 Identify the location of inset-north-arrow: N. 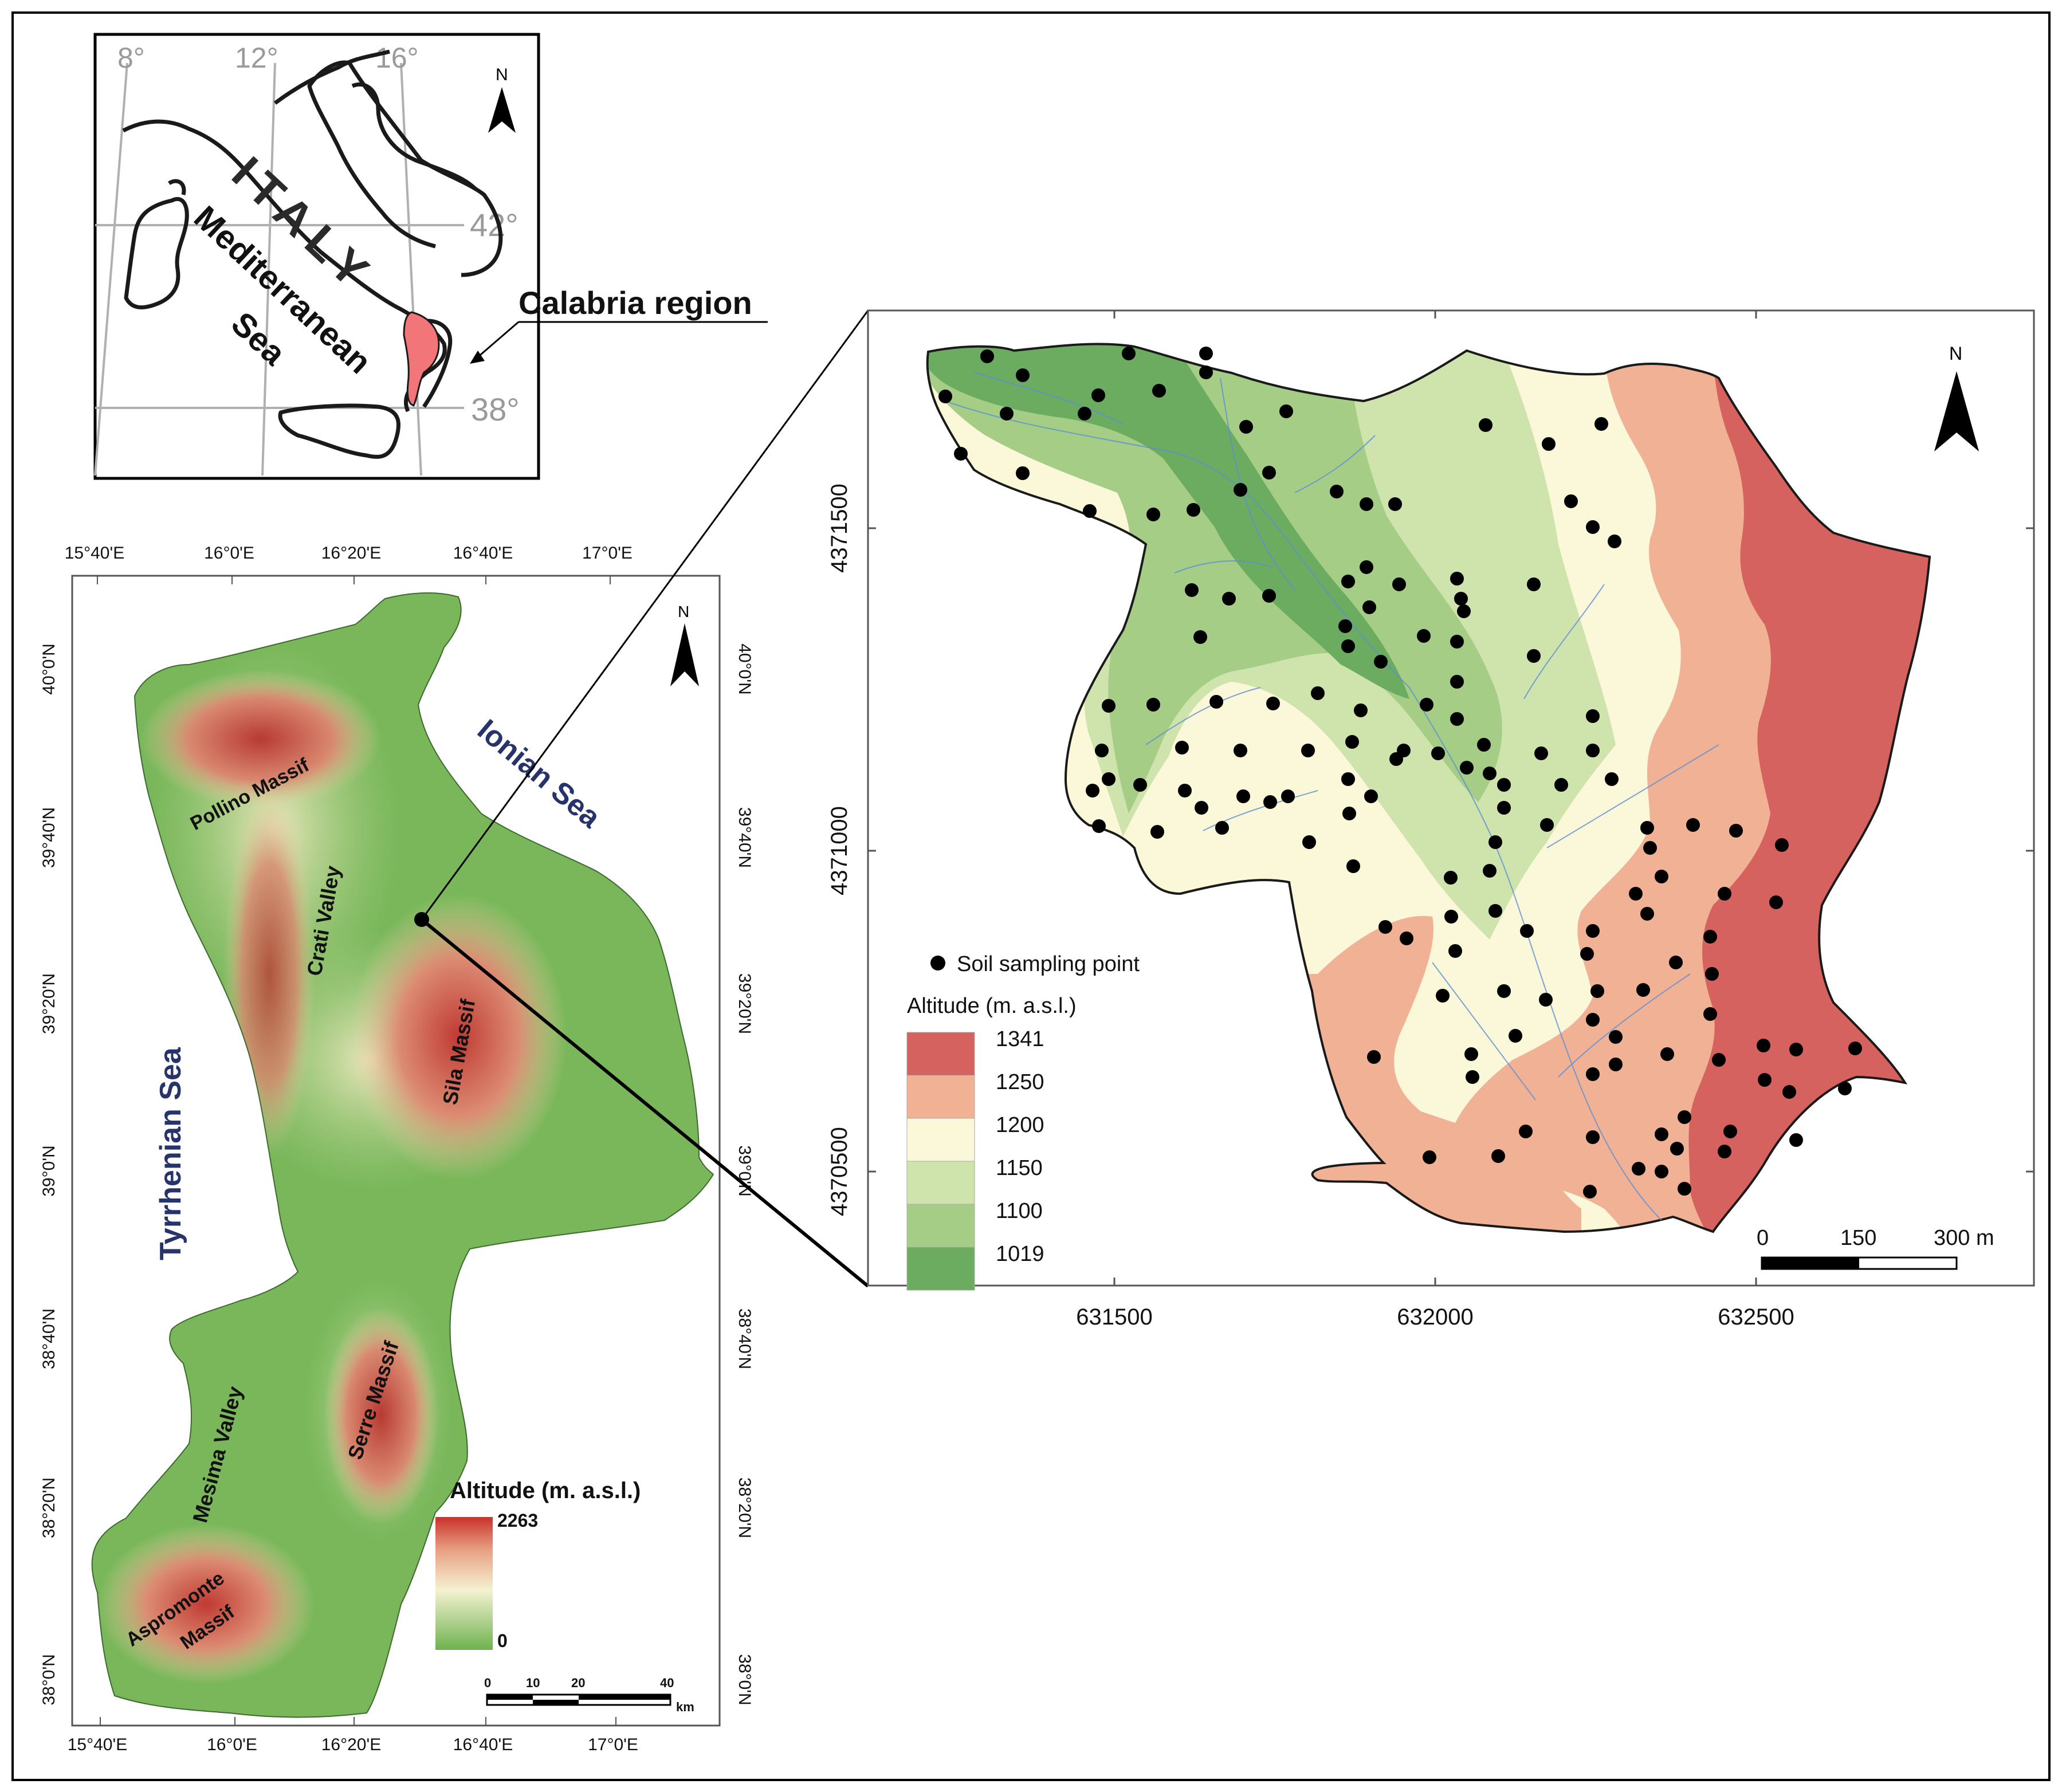
(502, 99).